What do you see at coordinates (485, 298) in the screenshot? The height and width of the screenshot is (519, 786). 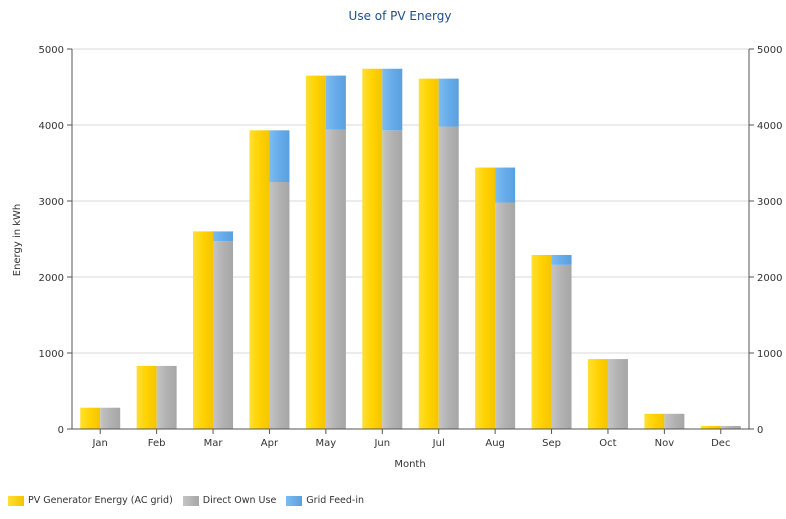 I see `bar-pv-generator-aug` at bounding box center [485, 298].